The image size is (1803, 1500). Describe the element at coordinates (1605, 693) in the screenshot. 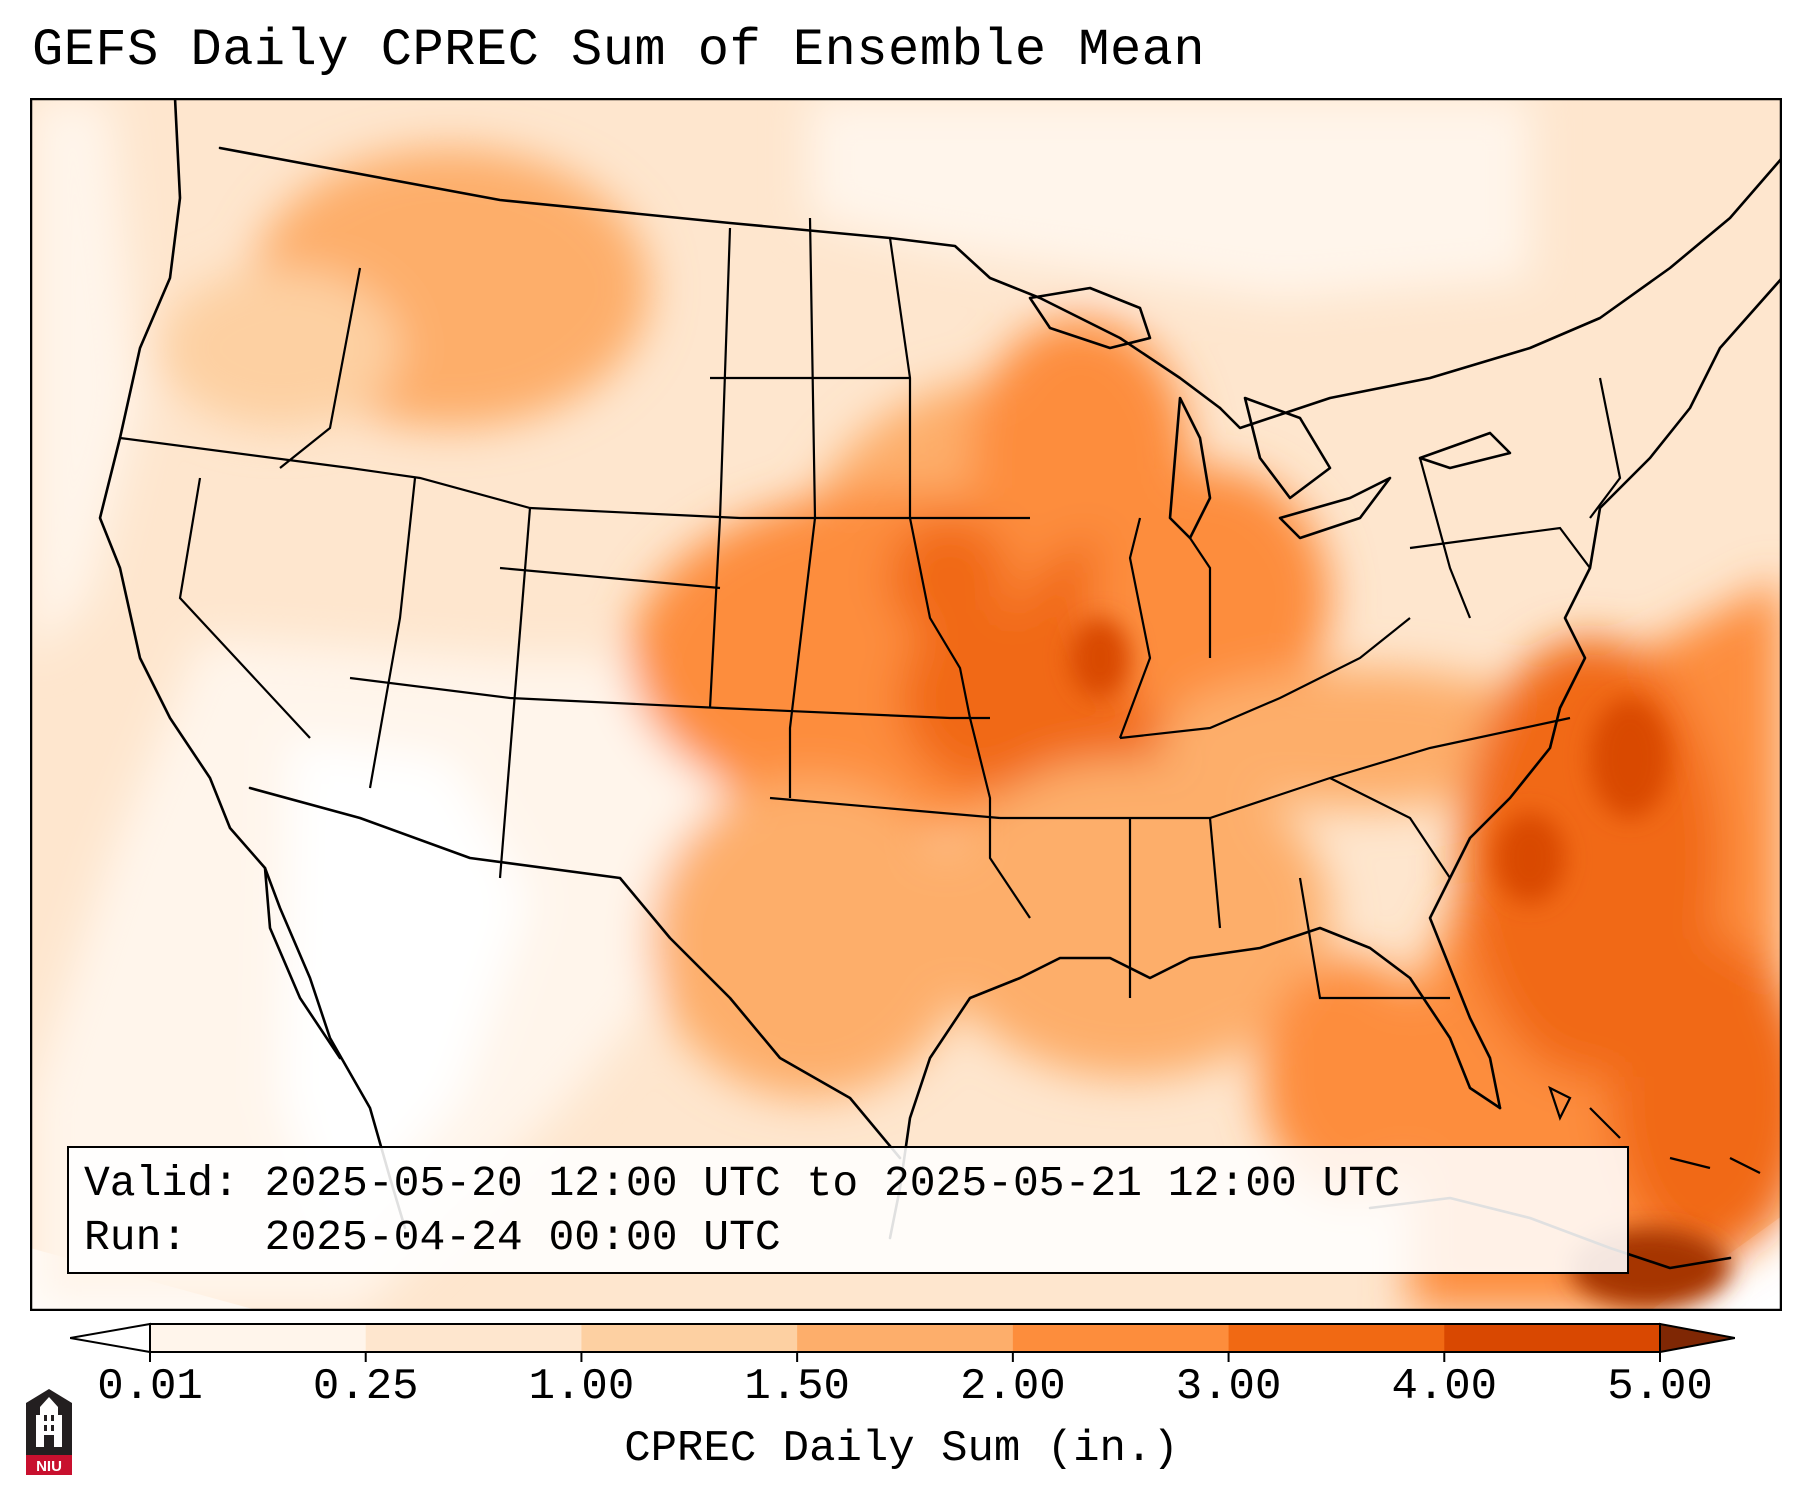

I see `east-coastline` at that location.